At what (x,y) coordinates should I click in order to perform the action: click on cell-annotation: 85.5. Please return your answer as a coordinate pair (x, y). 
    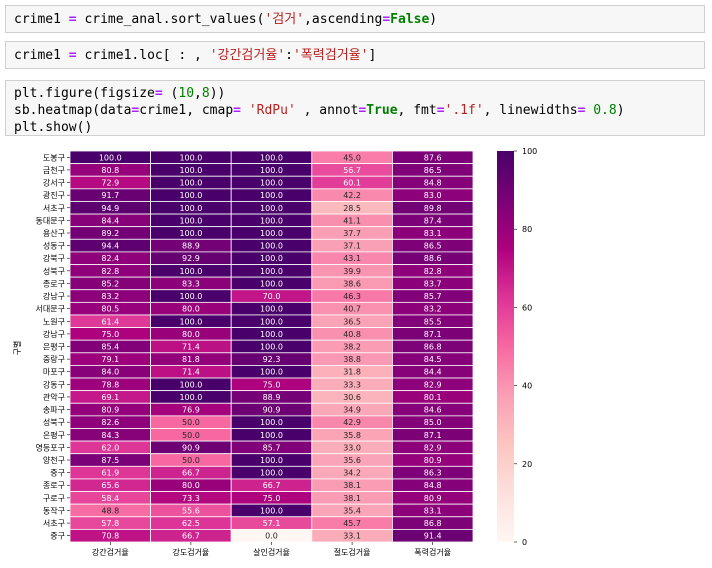
    Looking at the image, I should click on (433, 321).